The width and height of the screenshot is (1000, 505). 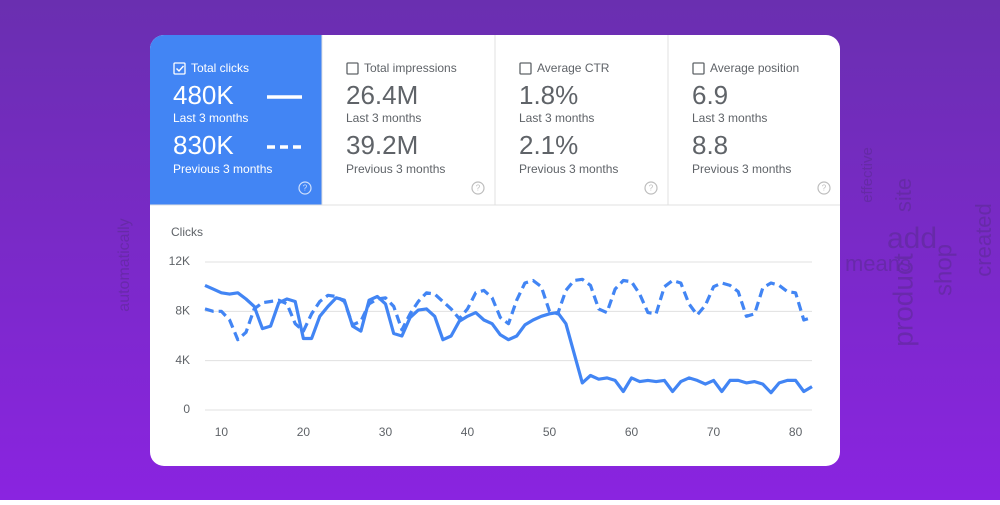 What do you see at coordinates (796, 432) in the screenshot?
I see `x-tick-label: 80` at bounding box center [796, 432].